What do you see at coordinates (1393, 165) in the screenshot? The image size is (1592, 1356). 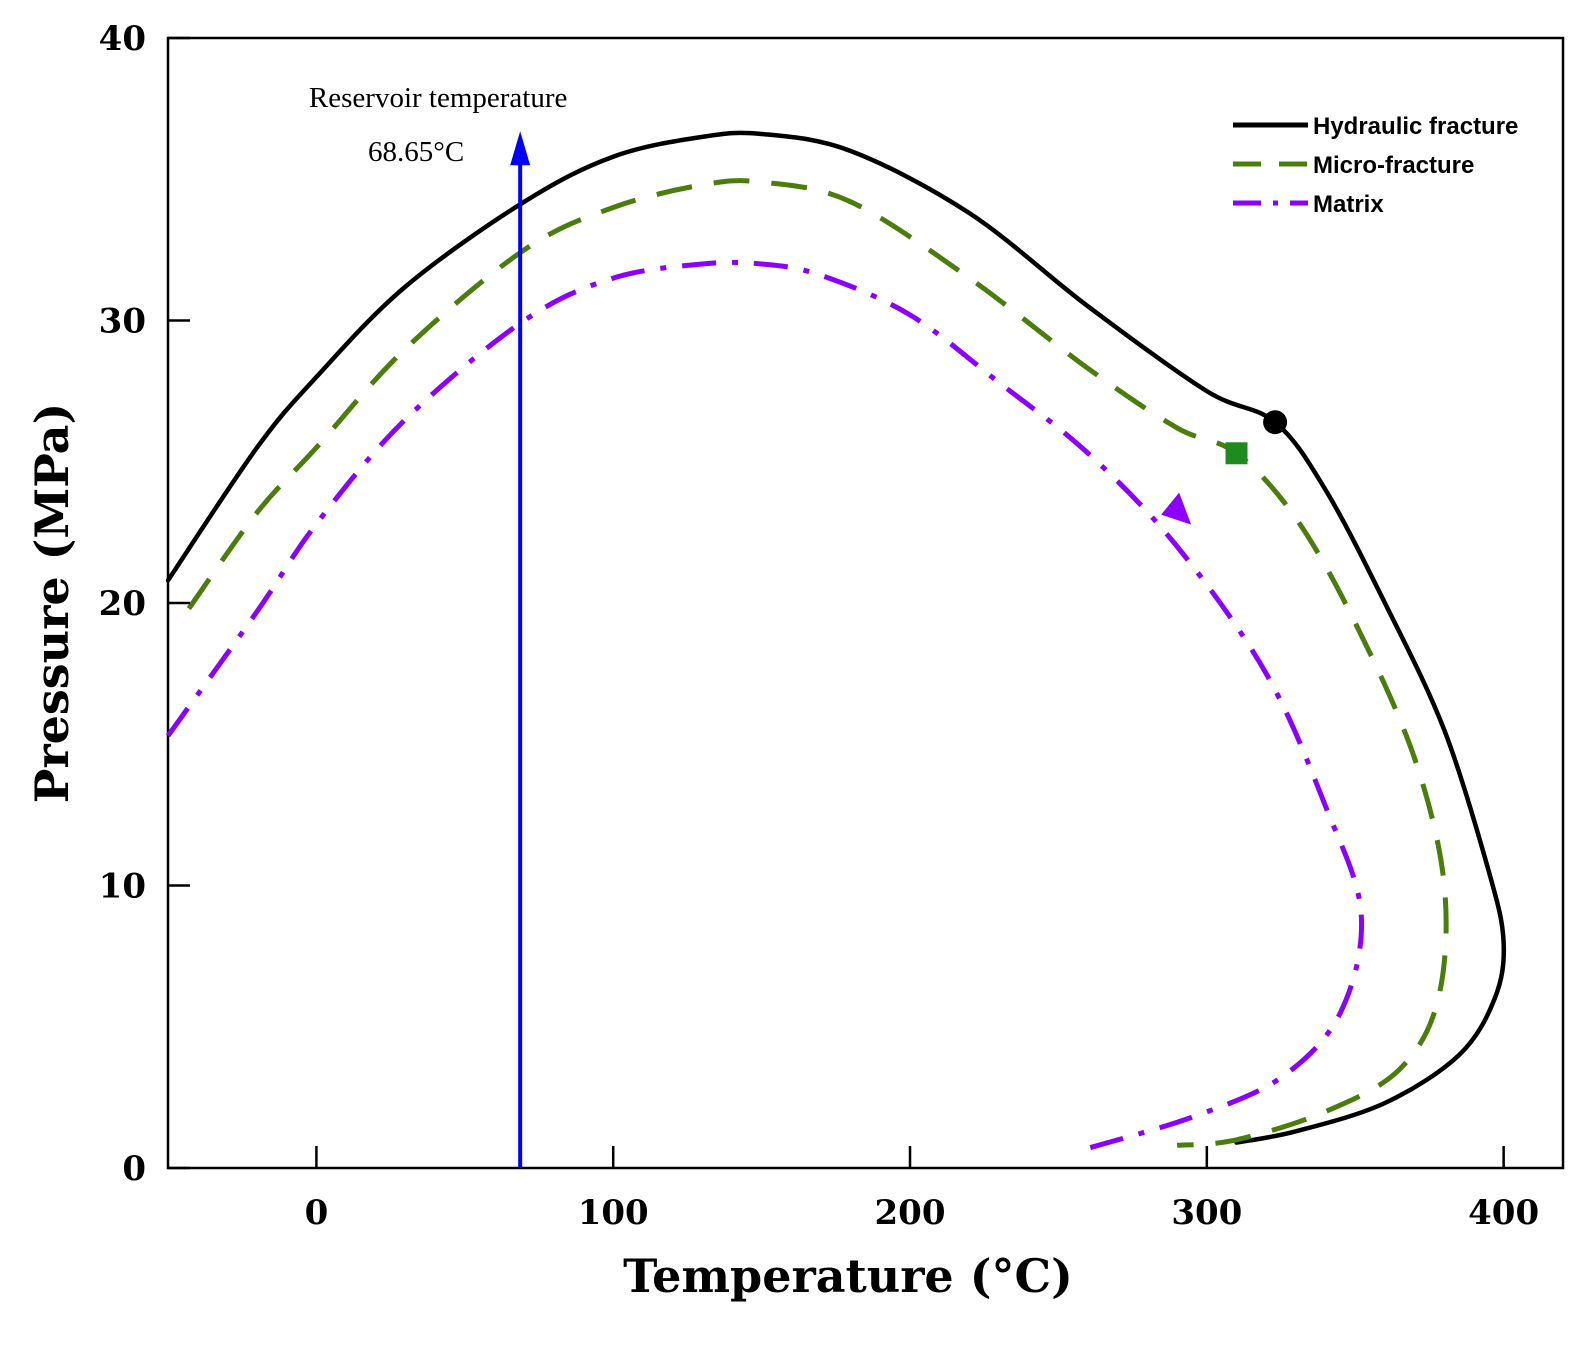 I see `legend-label-micro-fracture: Micro-fracture` at bounding box center [1393, 165].